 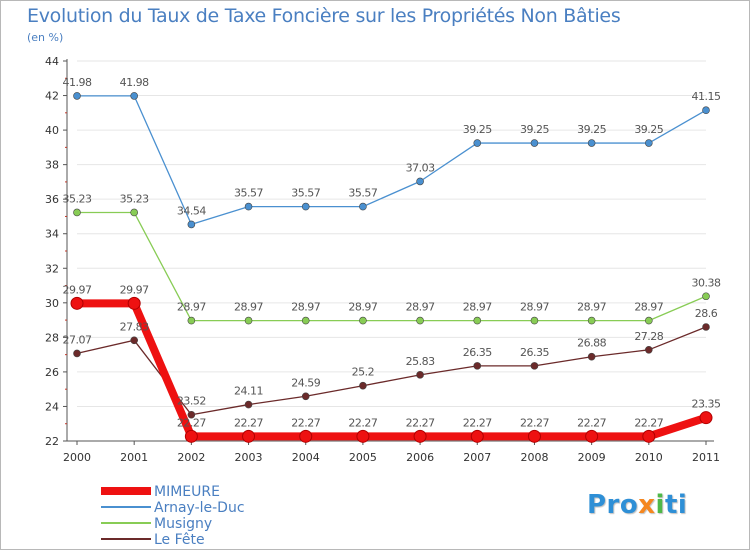 What do you see at coordinates (676, 505) in the screenshot?
I see `logo-segment: ti` at bounding box center [676, 505].